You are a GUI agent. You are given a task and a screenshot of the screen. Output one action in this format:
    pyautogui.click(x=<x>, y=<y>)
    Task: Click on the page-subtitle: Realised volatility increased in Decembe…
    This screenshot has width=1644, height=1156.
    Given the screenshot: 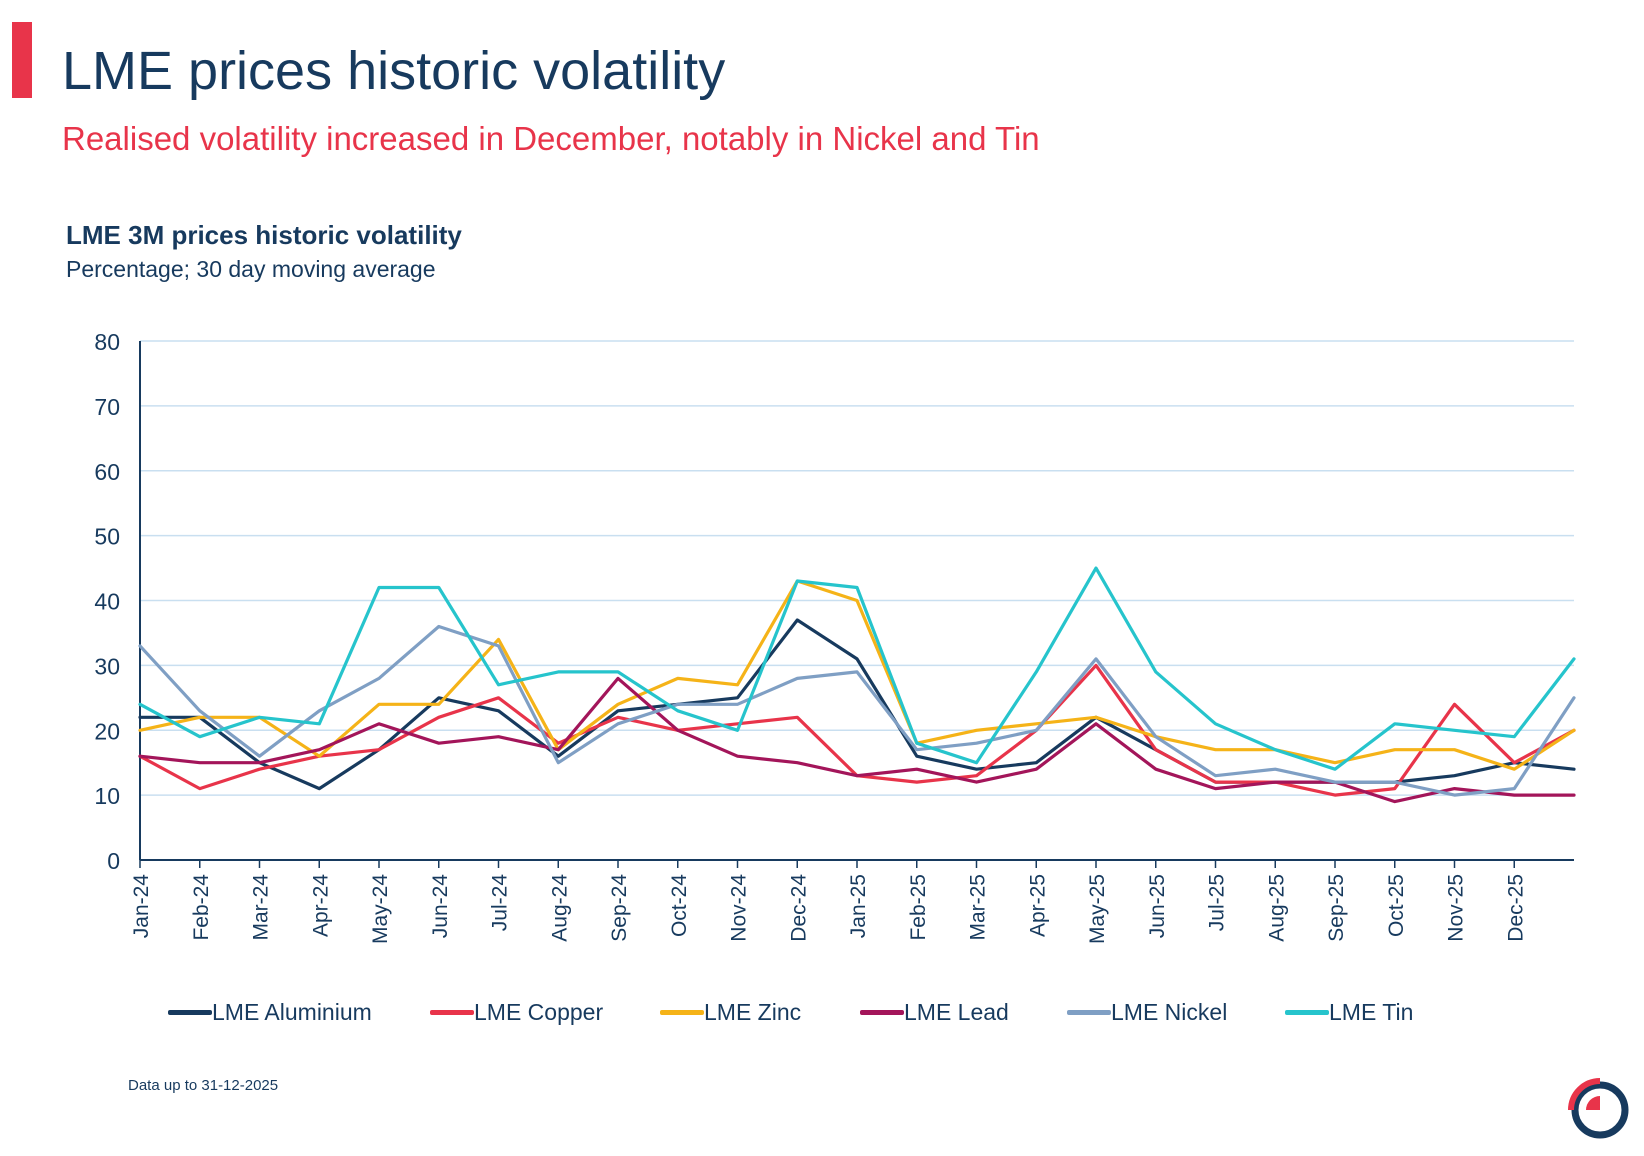 What is the action you would take?
    pyautogui.click(x=551, y=138)
    